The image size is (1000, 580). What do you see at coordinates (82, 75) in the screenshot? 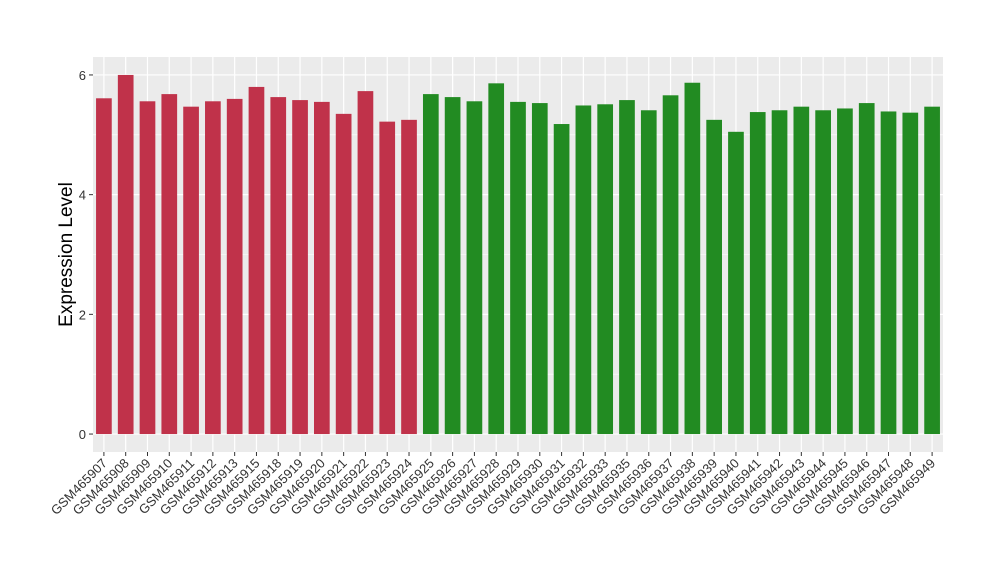
I see `y-tick-label: 6` at bounding box center [82, 75].